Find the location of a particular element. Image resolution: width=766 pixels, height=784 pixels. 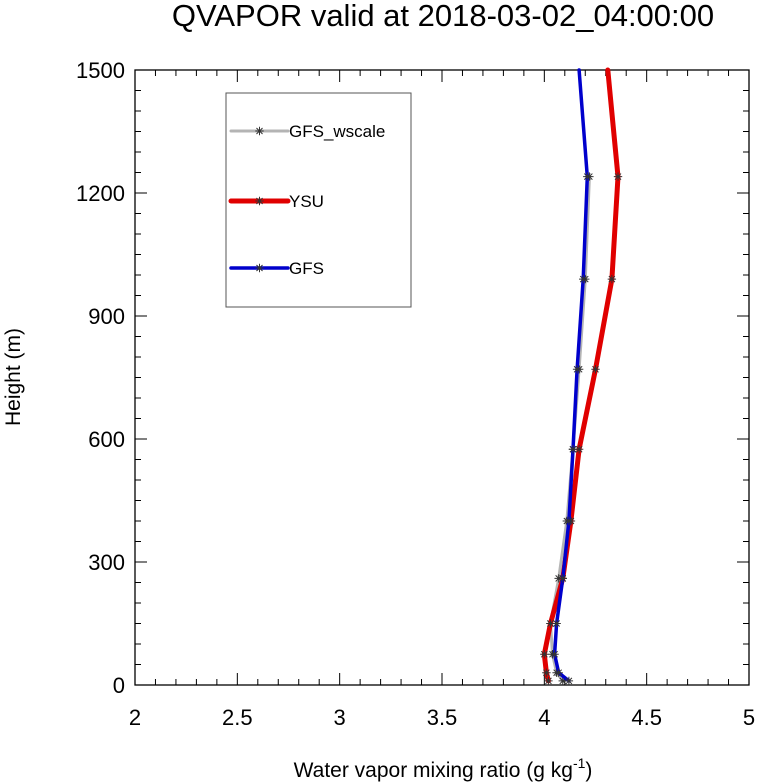

series-layer is located at coordinates (581, 376).